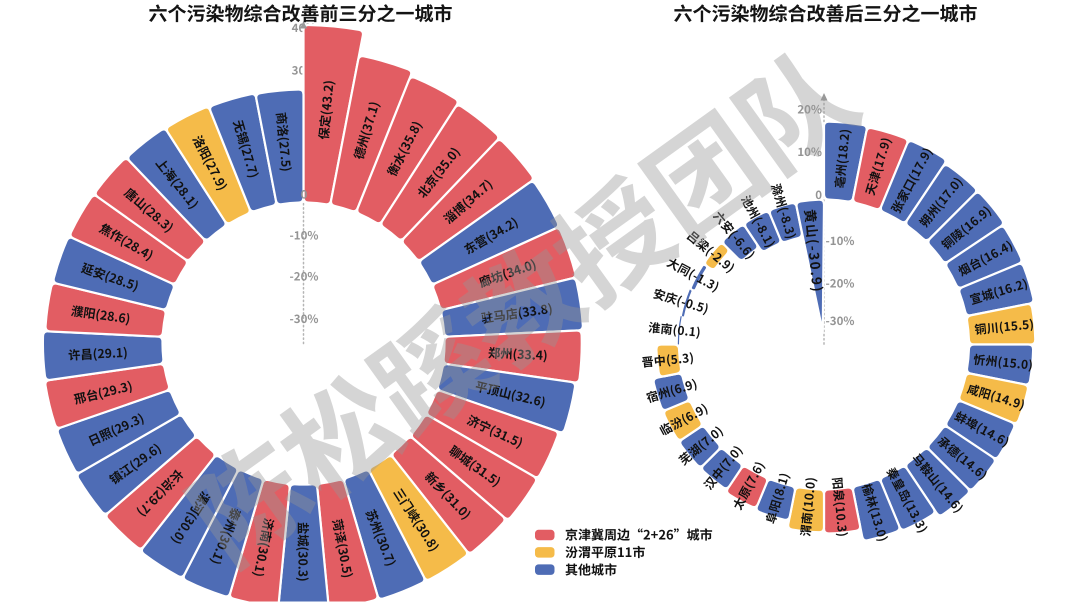 The height and width of the screenshot is (613, 1080). Describe the element at coordinates (605, 551) in the screenshot. I see `svg-text: 汾渭平原11市` at that location.